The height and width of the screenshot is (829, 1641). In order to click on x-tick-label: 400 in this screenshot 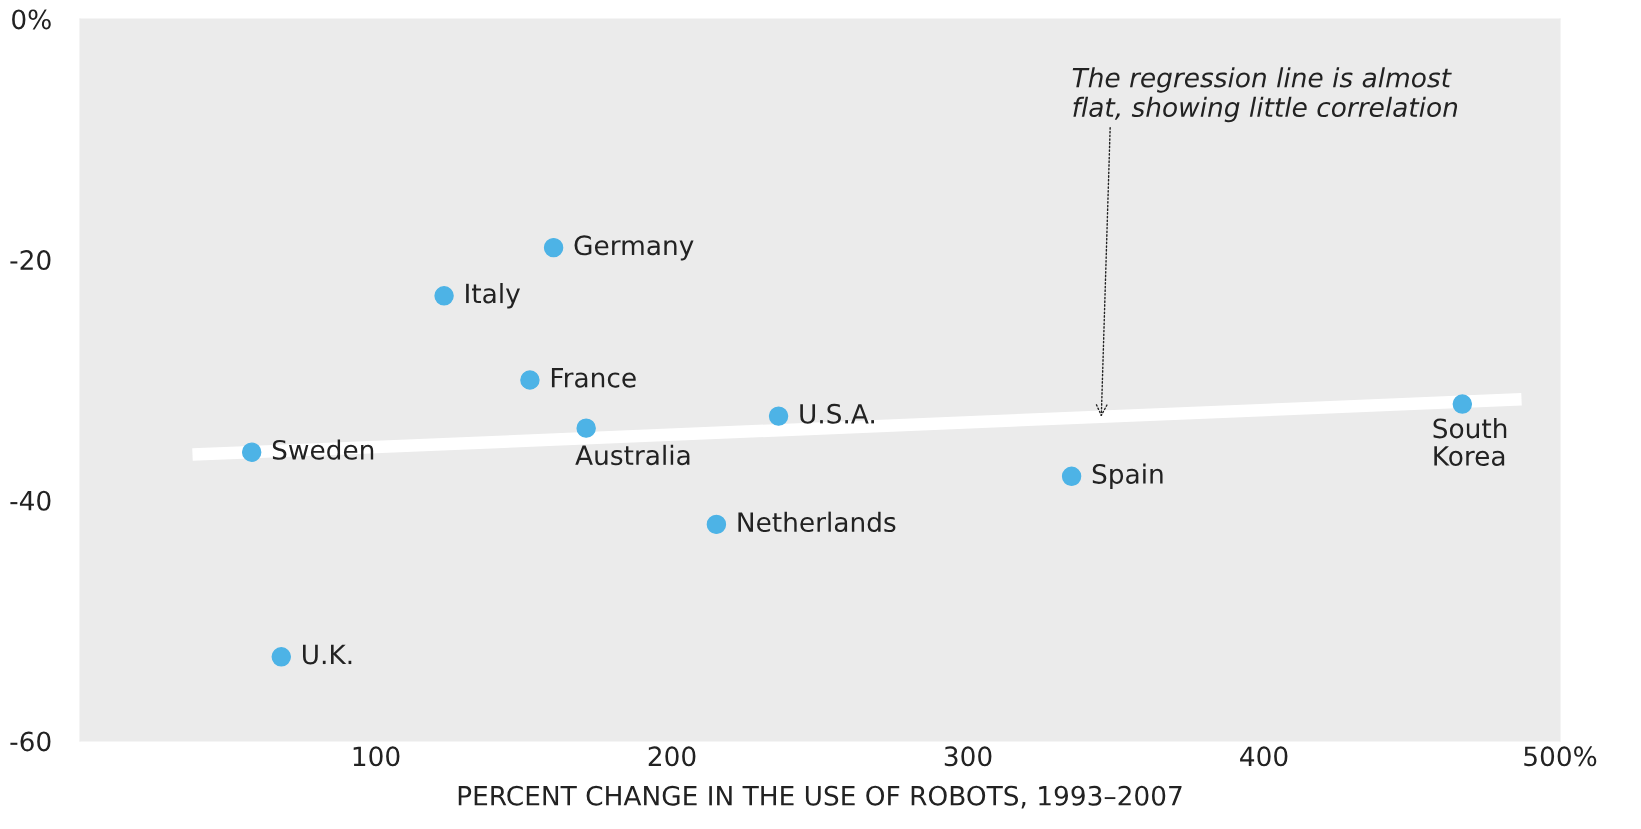, I will do `click(1264, 756)`.